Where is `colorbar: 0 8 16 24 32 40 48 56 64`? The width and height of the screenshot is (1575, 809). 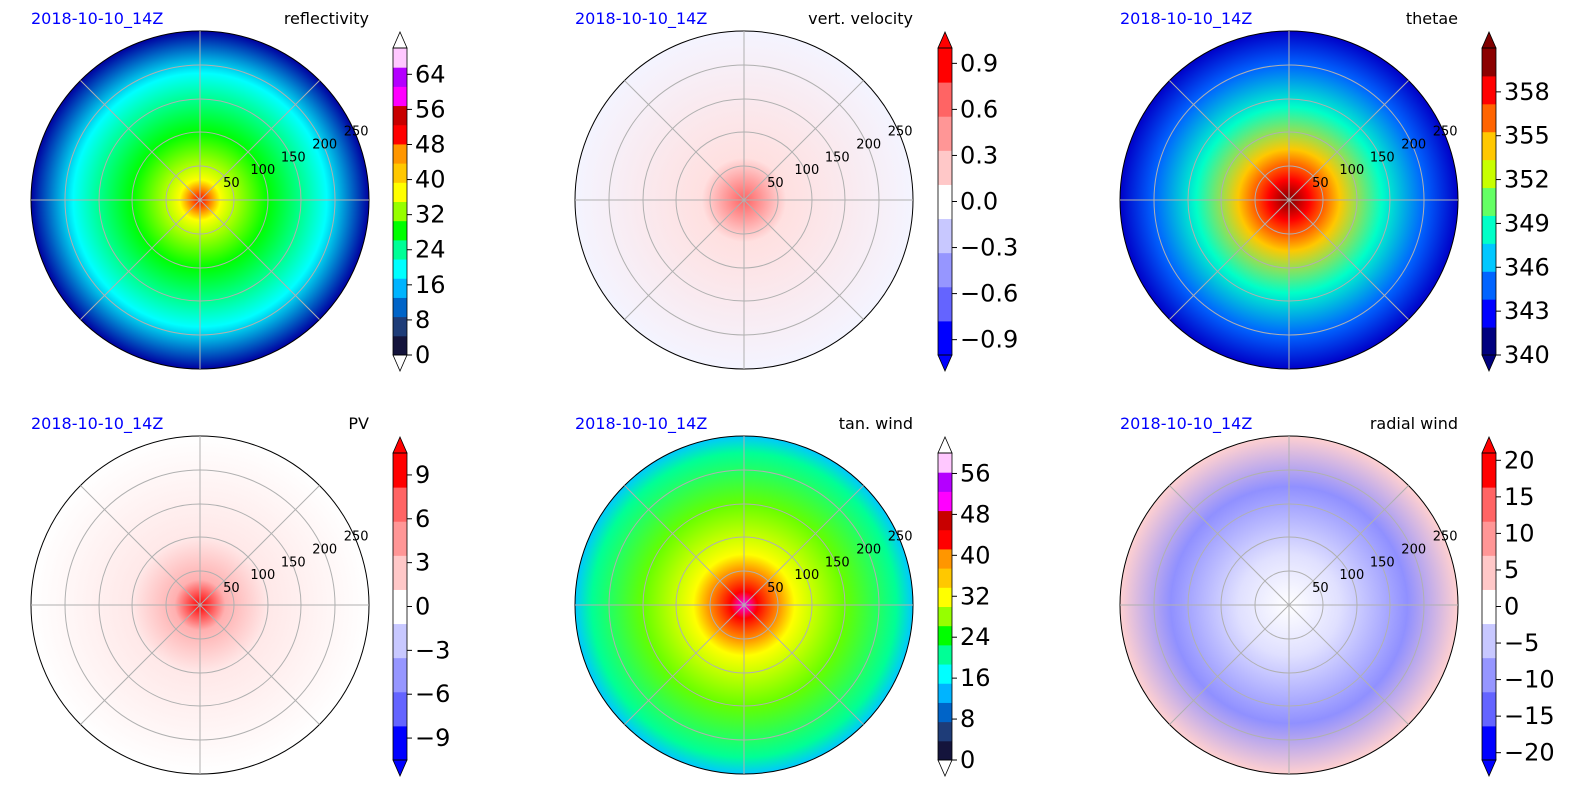
colorbar: 0 8 16 24 32 40 48 56 64 is located at coordinates (419, 201).